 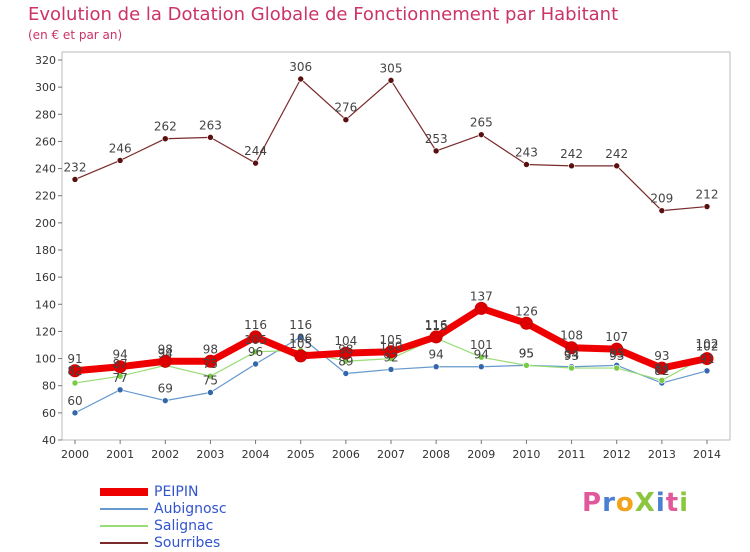 I want to click on legend-swatch-sourribes, so click(x=124, y=543).